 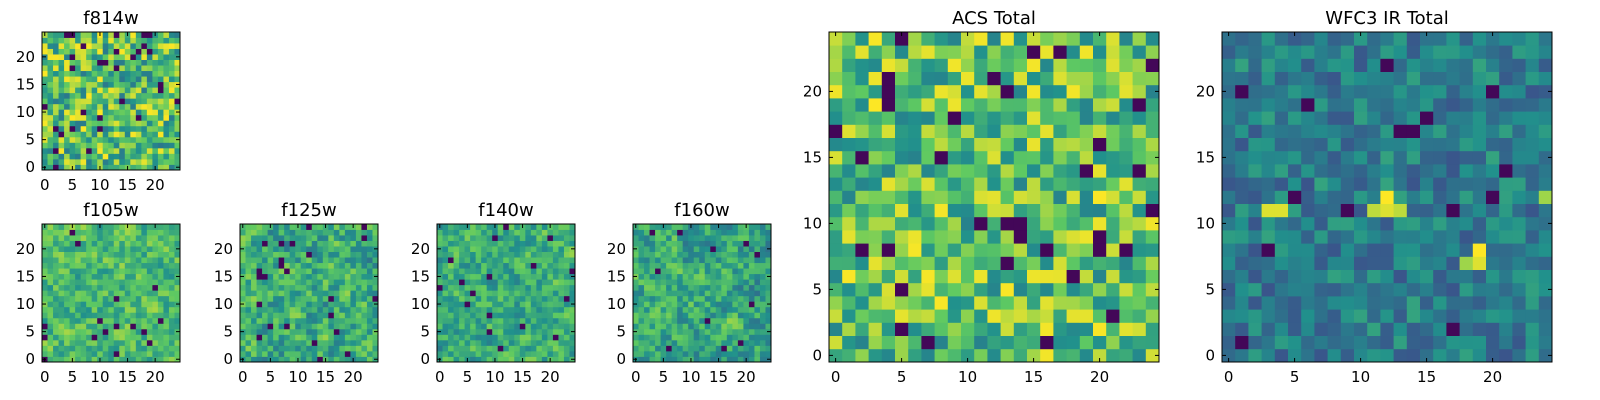 I want to click on x-tick-label: 10, so click(x=99, y=377).